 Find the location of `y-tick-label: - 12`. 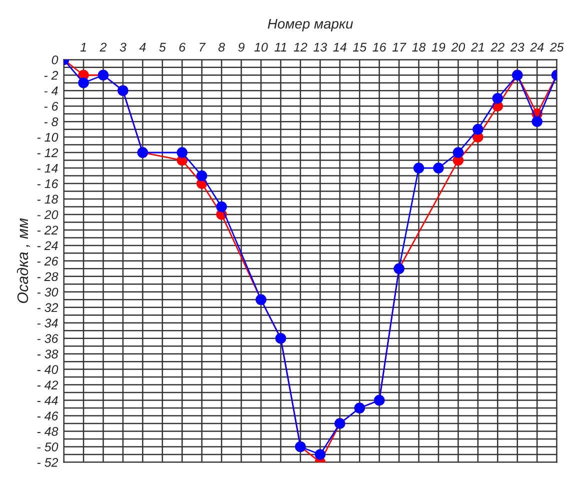

y-tick-label: - 12 is located at coordinates (47, 153).